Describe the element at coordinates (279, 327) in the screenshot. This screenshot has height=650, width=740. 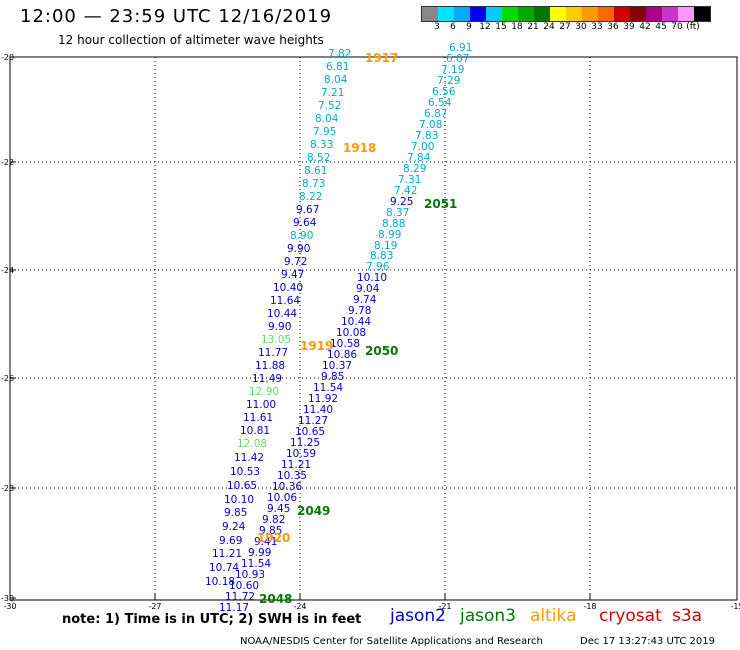
I see `wave-height-value: 9.90` at that location.